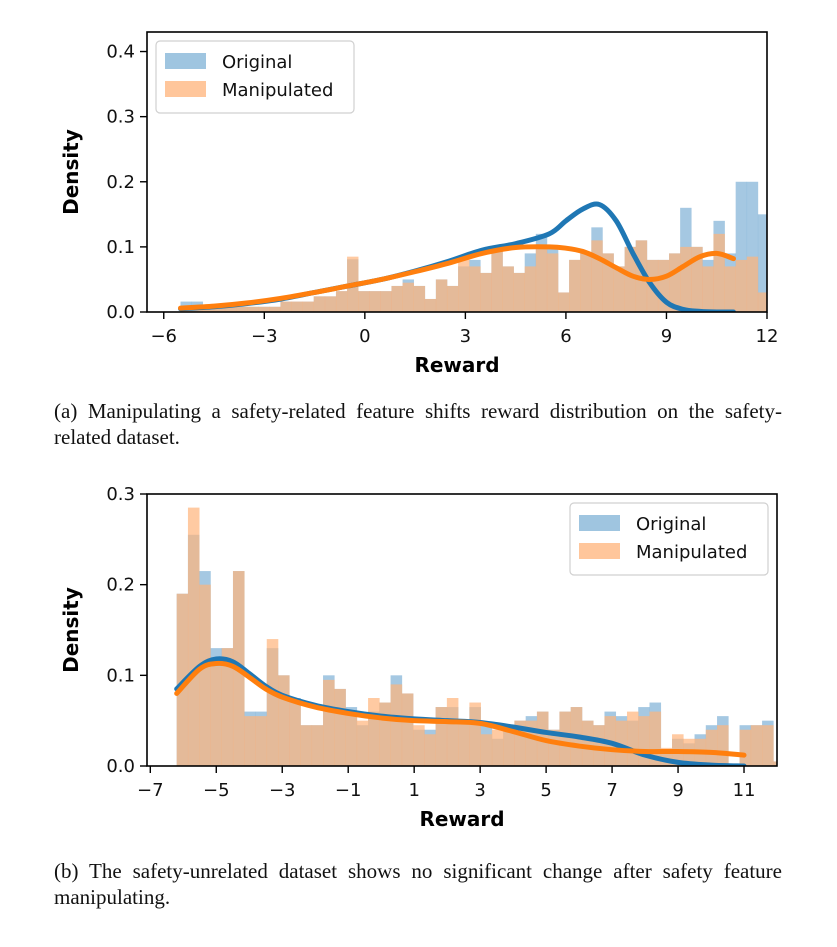 The image size is (837, 947). I want to click on x-tick-label: 5, so click(545, 790).